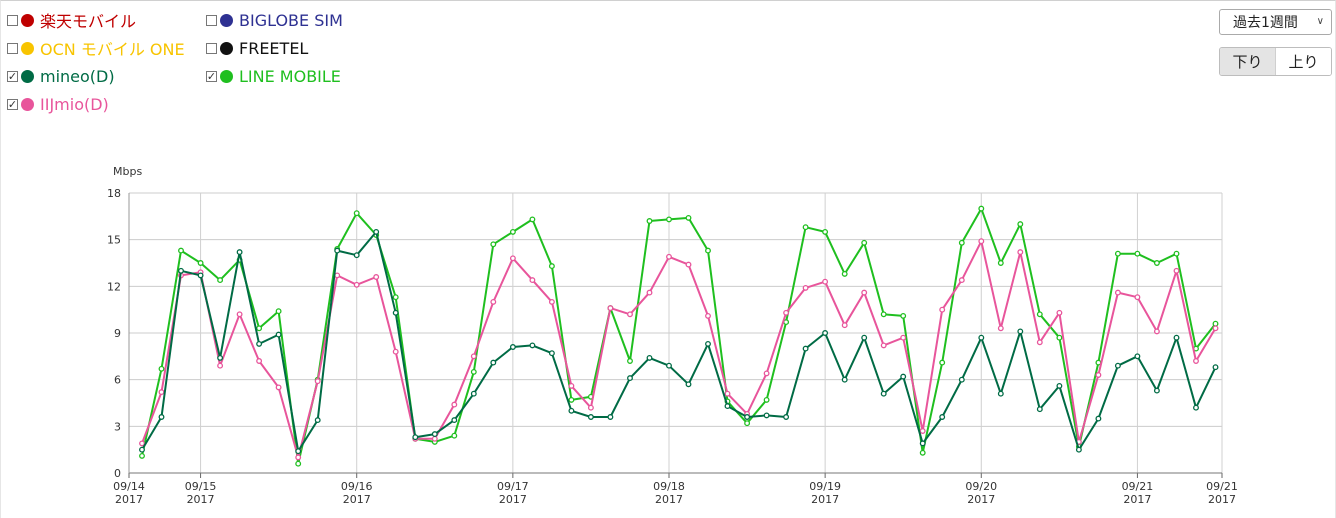 The height and width of the screenshot is (518, 1336). Describe the element at coordinates (71, 20) in the screenshot. I see `legend-item-rakuten: 楽天モバイル` at that location.